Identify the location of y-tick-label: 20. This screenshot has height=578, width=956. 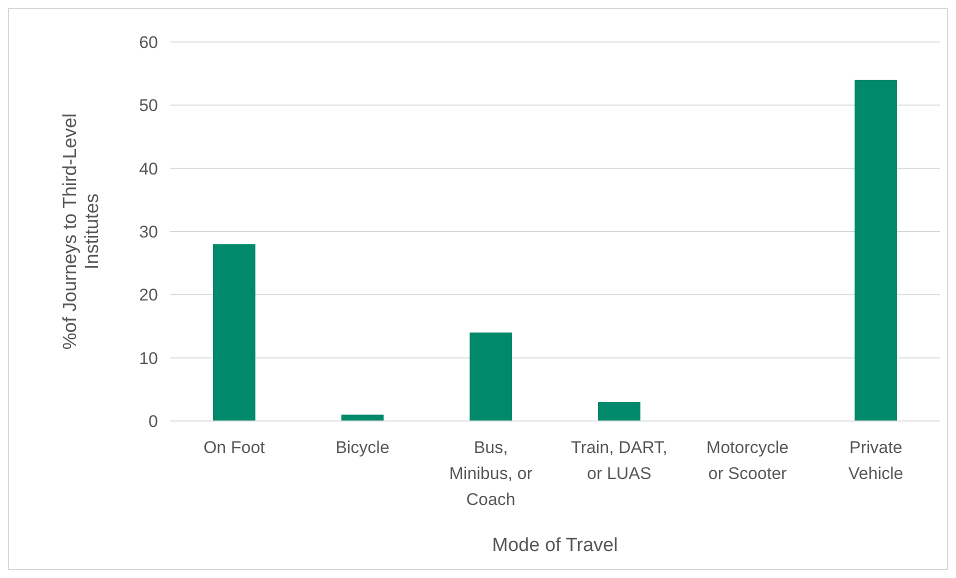
(148, 295).